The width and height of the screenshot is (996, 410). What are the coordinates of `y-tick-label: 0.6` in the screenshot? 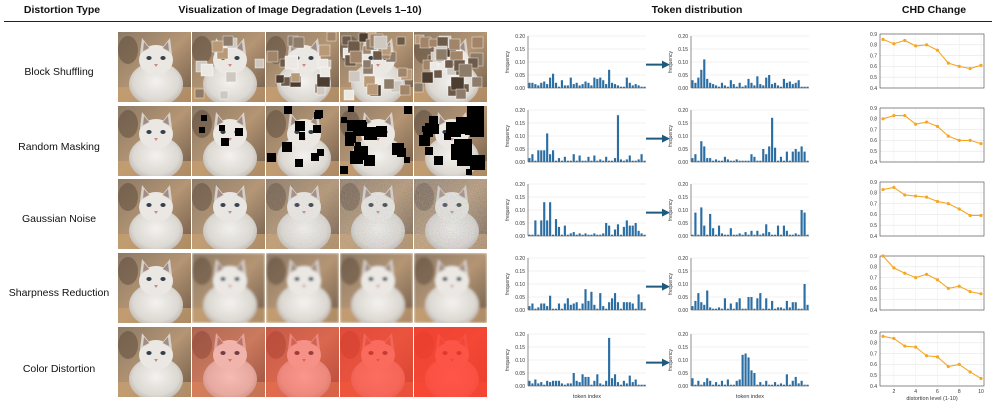 It's located at (873, 67).